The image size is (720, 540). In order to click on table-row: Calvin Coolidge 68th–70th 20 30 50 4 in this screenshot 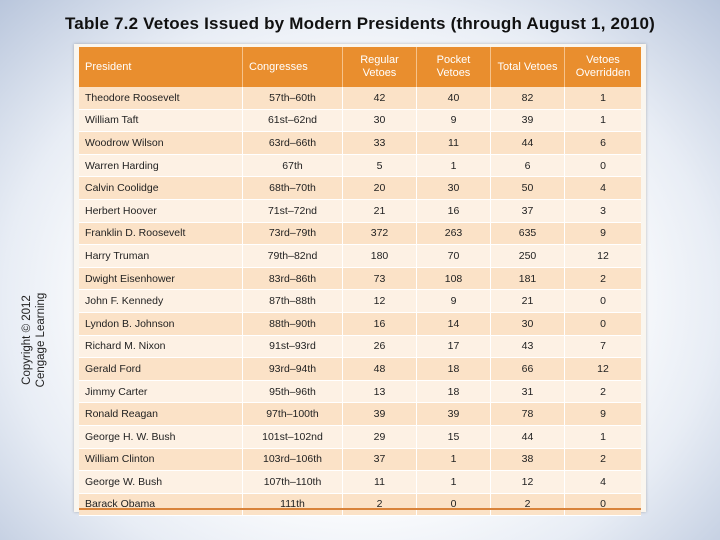, I will do `click(360, 188)`.